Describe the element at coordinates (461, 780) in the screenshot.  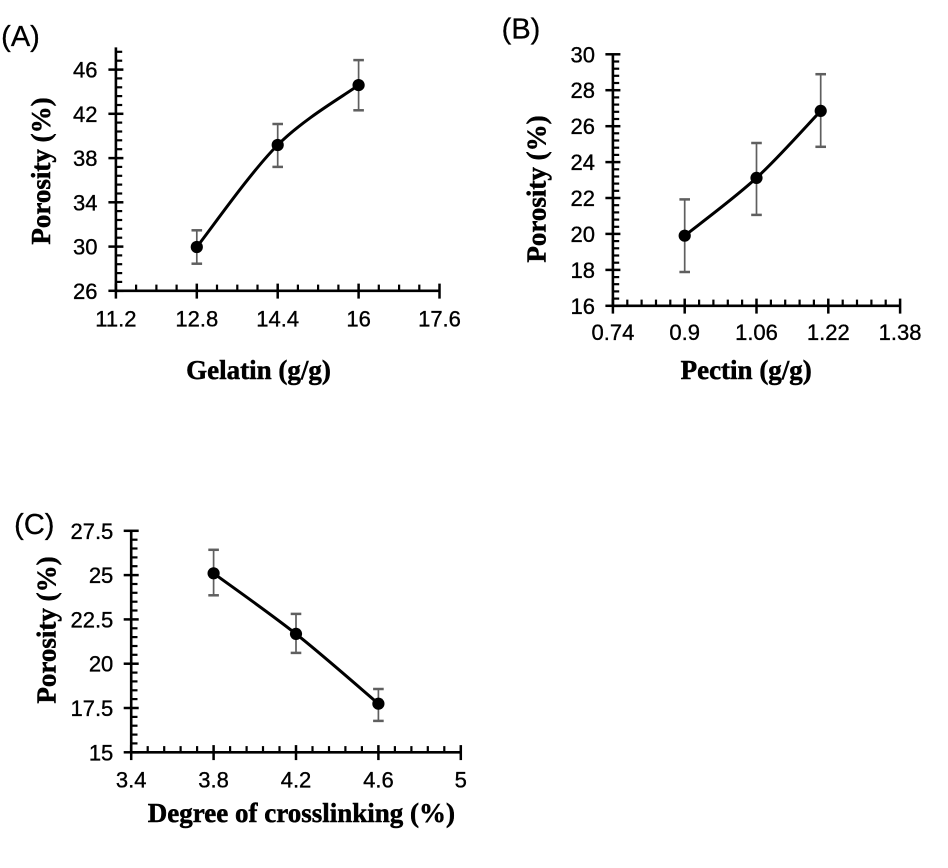
I see `svg-text: 5` at that location.